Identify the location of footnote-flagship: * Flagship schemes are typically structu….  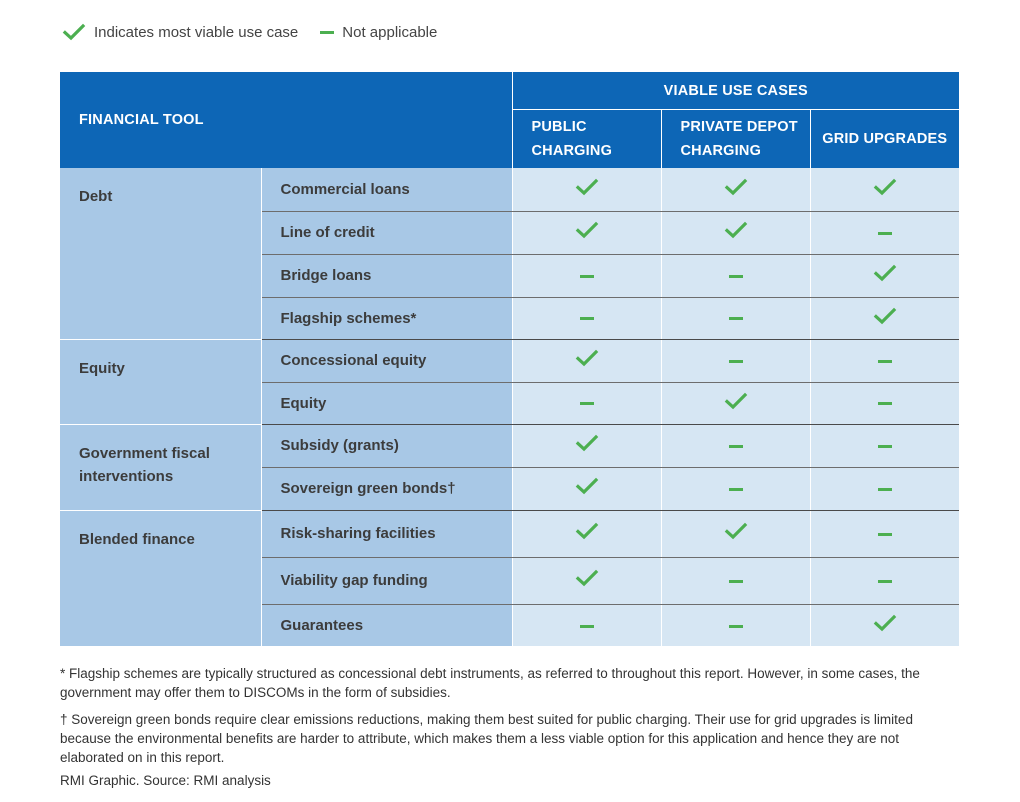
(490, 683).